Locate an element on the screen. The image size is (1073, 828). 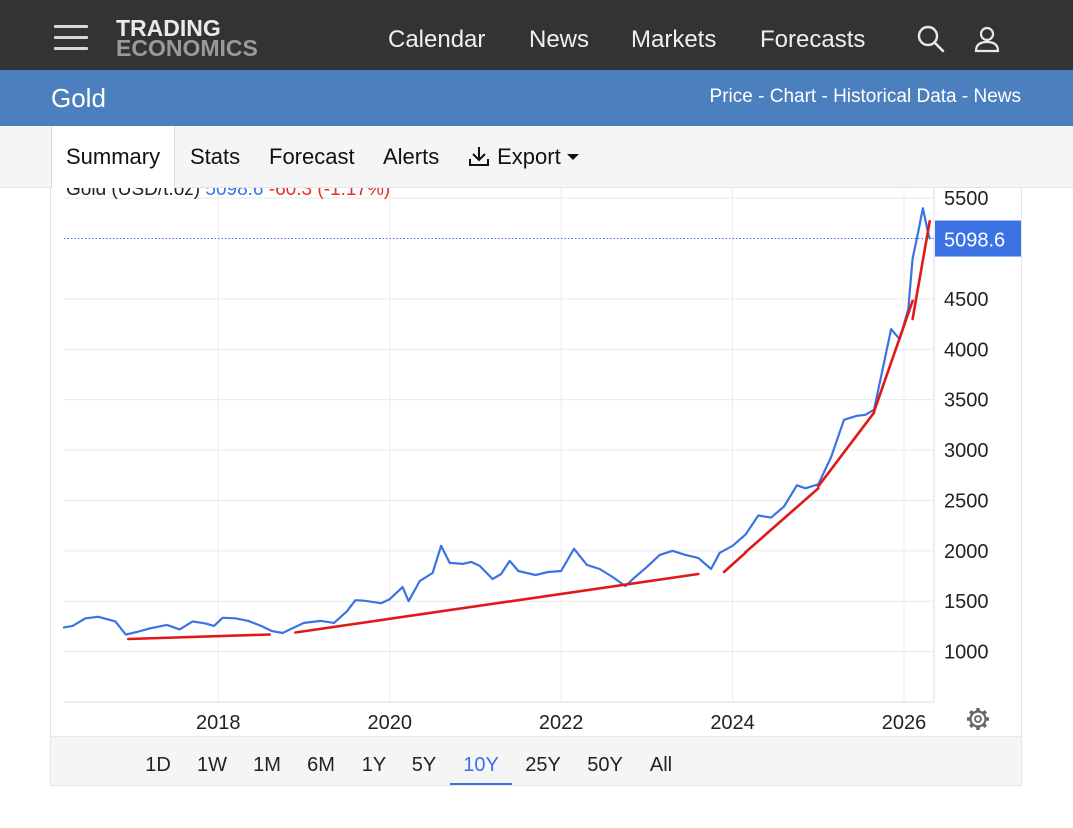
last-price-badge is located at coordinates (978, 238).